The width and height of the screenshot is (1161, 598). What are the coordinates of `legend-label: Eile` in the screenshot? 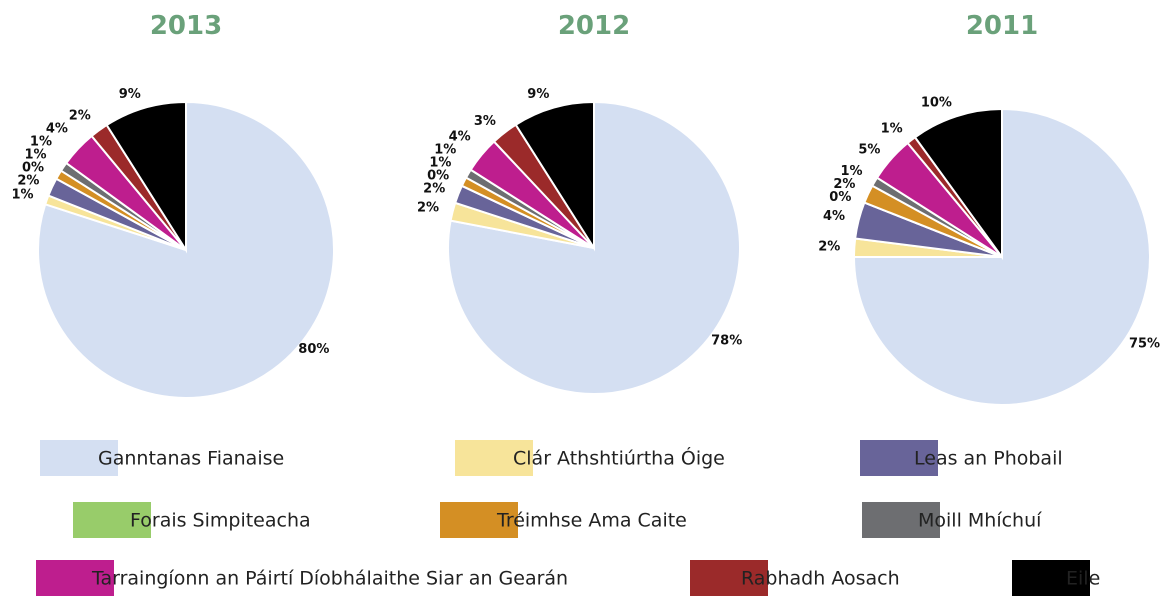 It's located at (1083, 579).